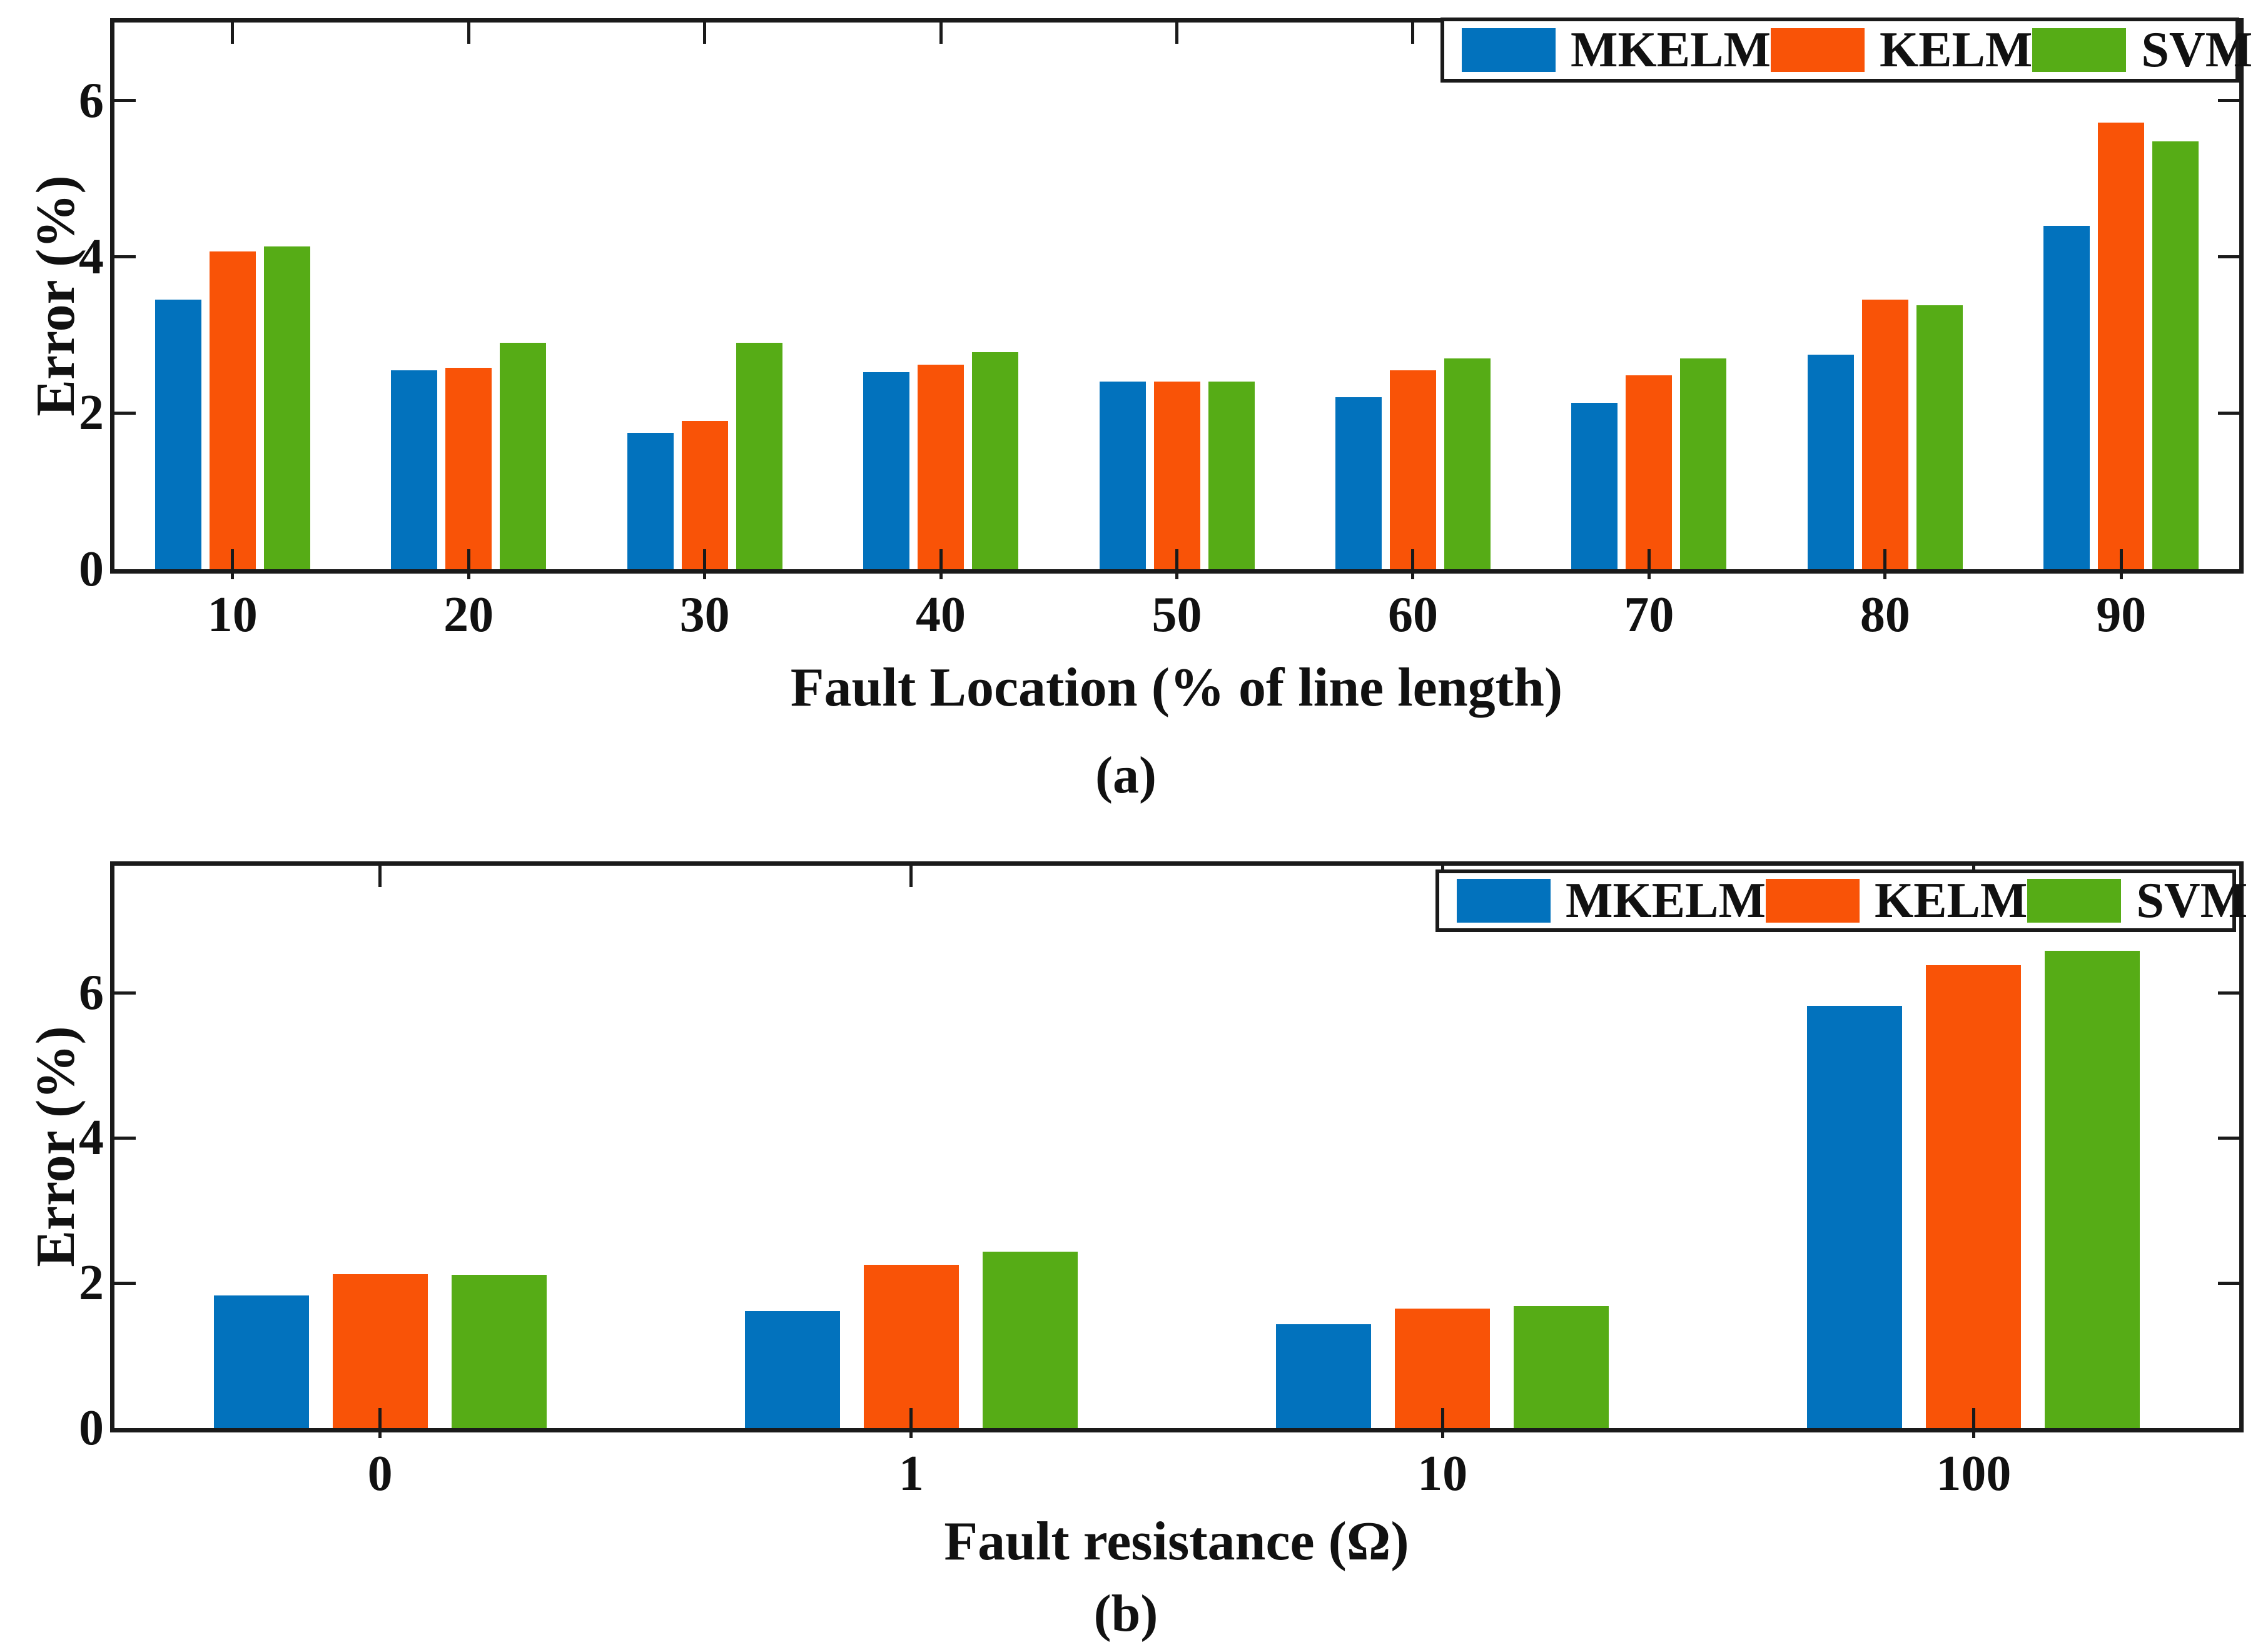 This screenshot has width=2263, height=1652. I want to click on x-tick-label: 10, so click(233, 615).